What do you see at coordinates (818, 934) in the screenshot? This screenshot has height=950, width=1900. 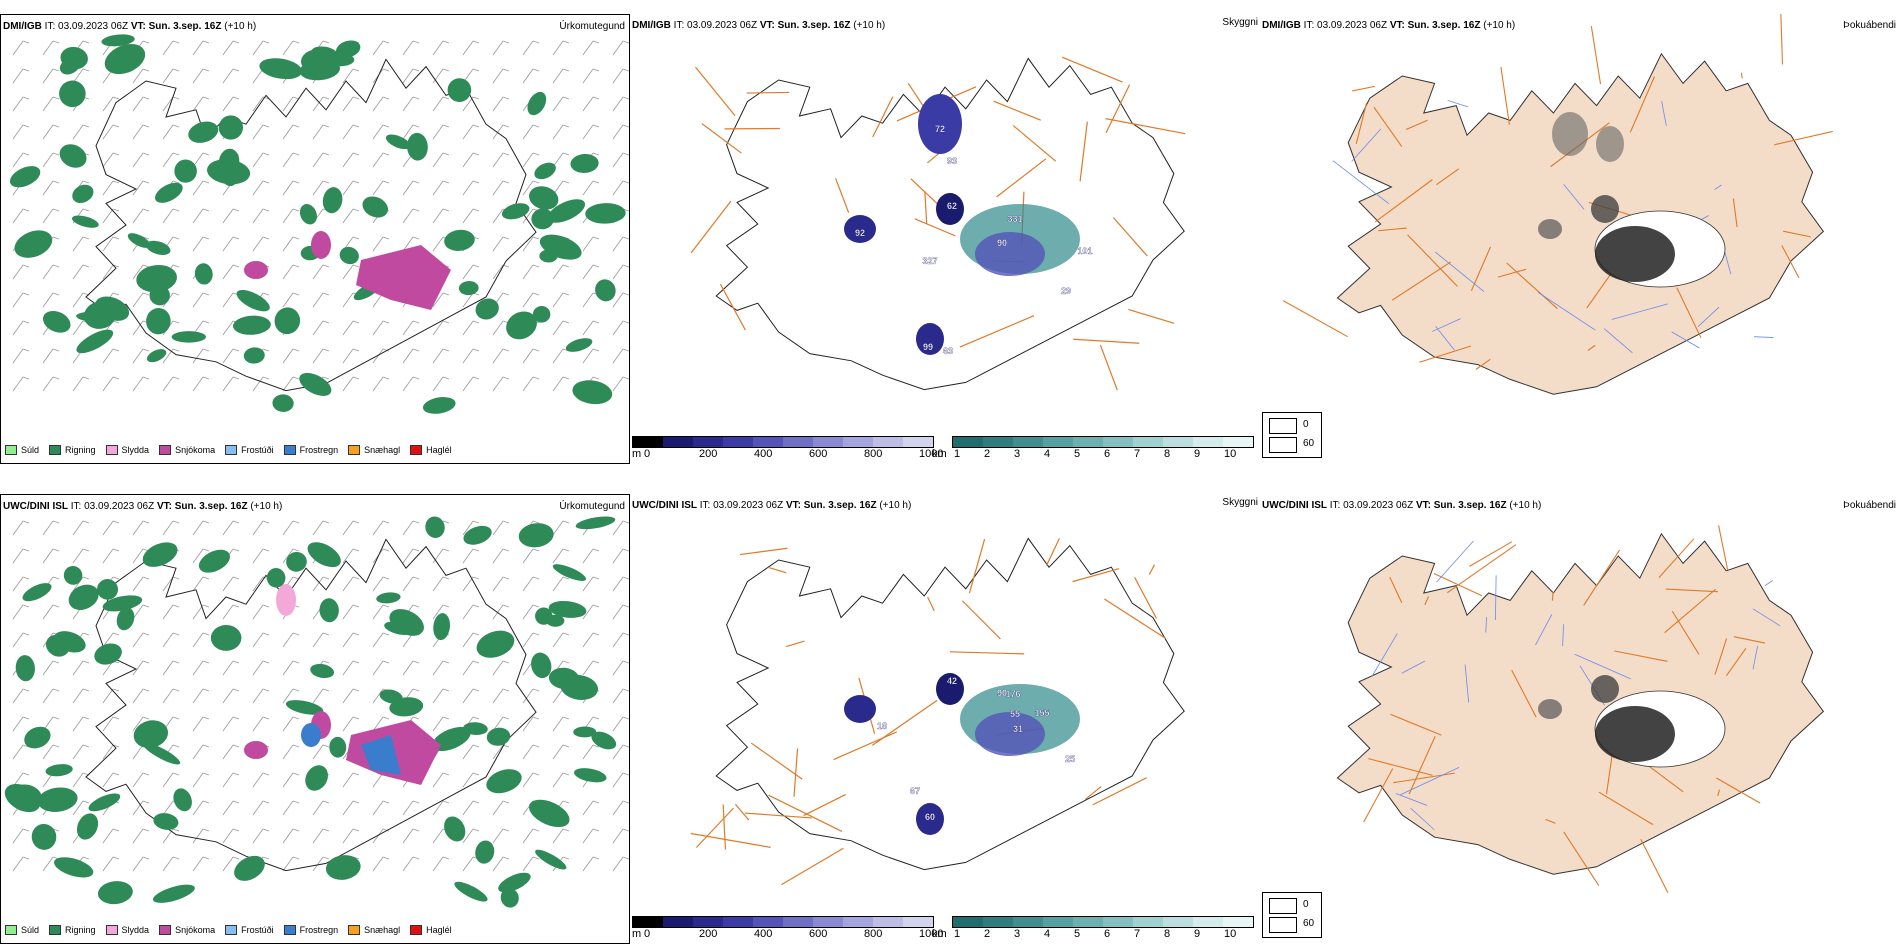 I see `colorbar-tick: 600` at bounding box center [818, 934].